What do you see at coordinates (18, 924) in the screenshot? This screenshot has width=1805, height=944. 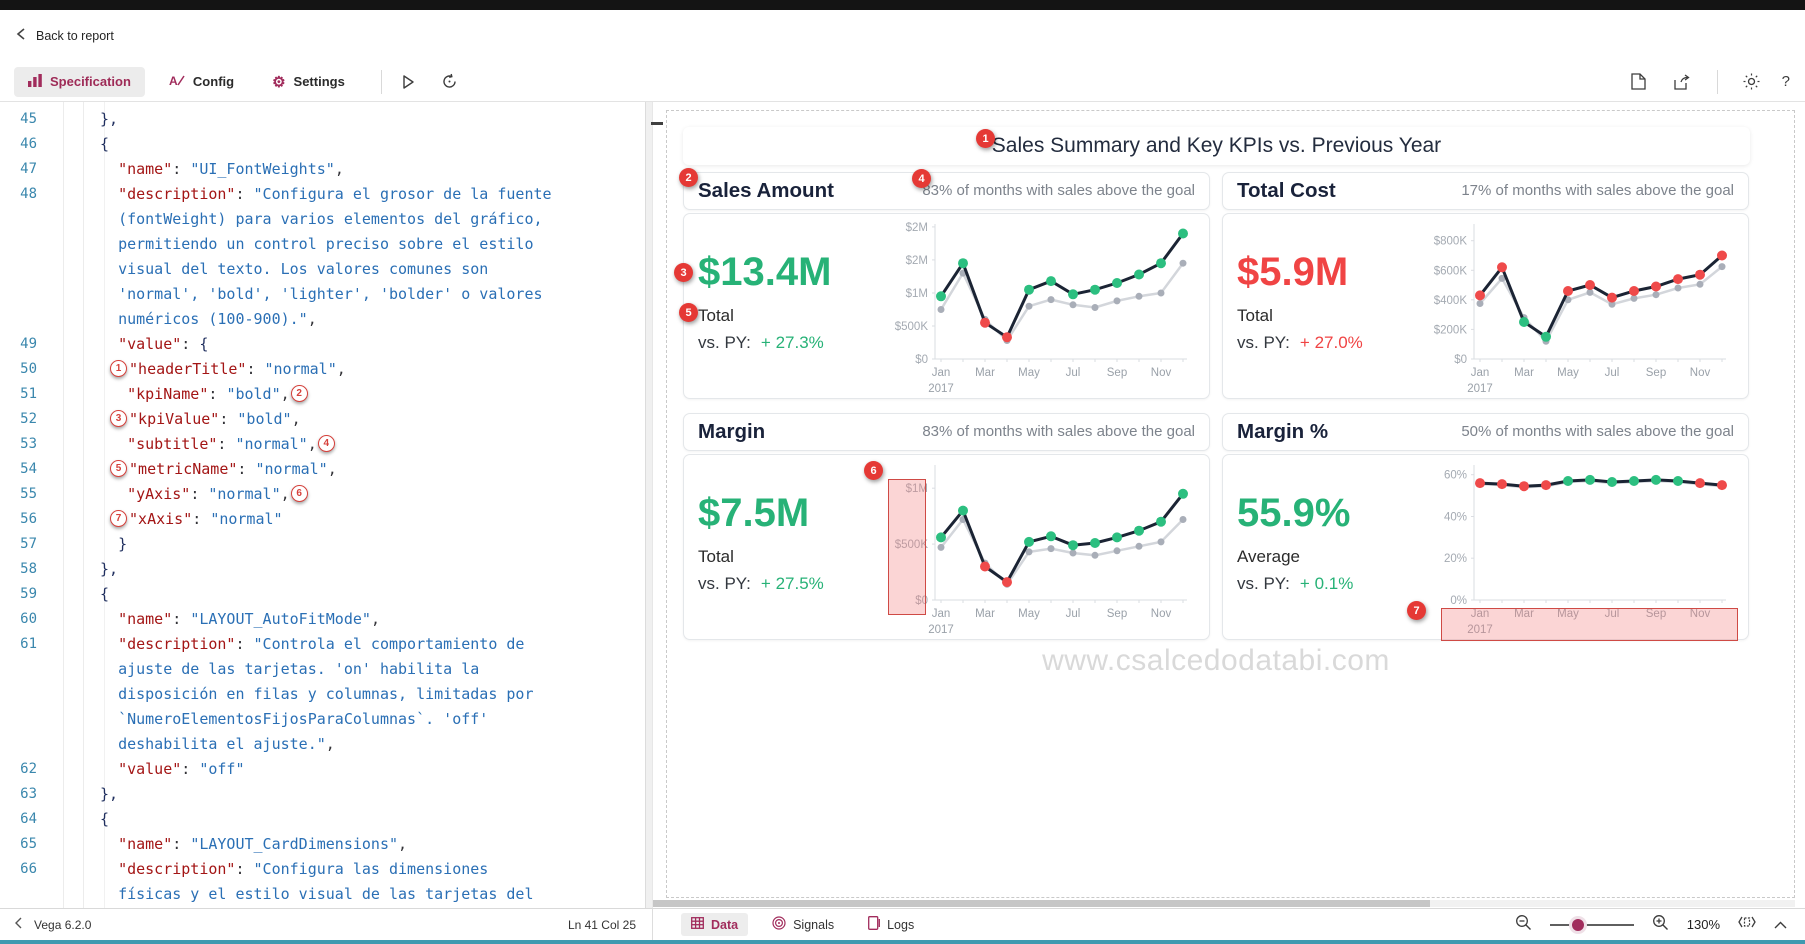 I see `collapse-chevron-icon` at bounding box center [18, 924].